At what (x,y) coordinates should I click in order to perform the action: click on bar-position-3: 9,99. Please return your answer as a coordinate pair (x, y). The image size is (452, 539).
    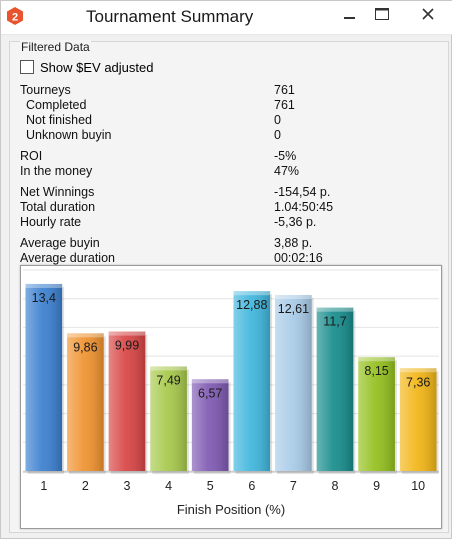
    Looking at the image, I should click on (128, 402).